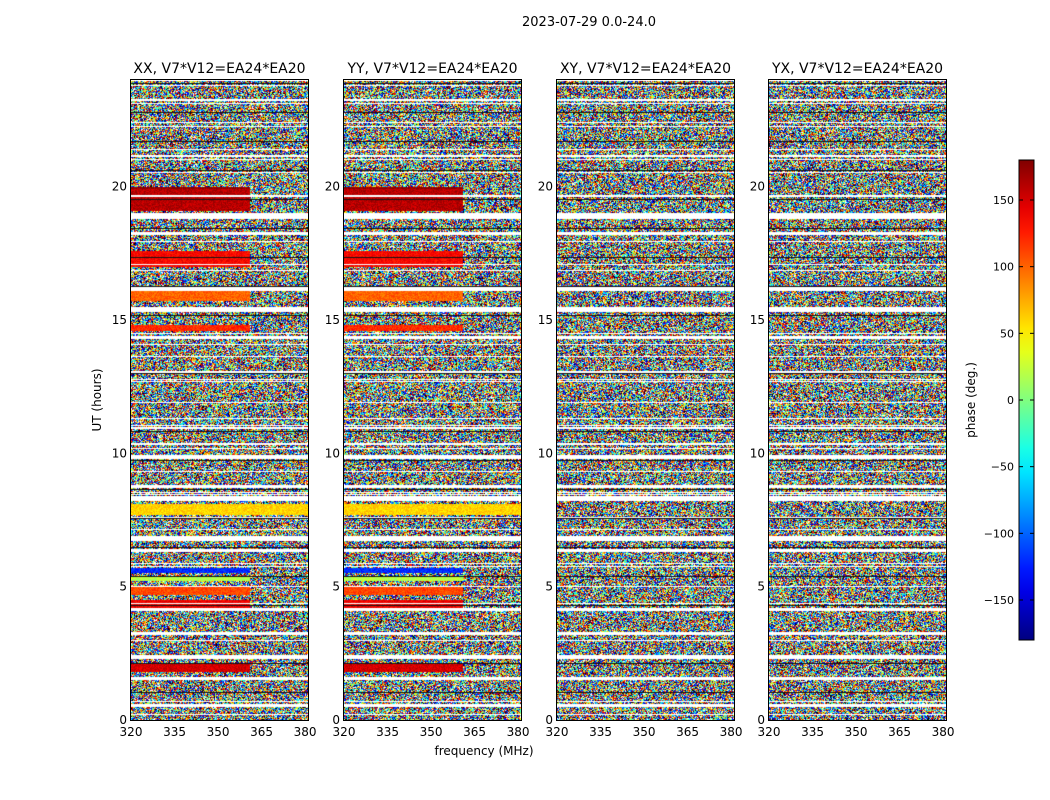  I want to click on colorbar-tick-label: 50, so click(1007, 333).